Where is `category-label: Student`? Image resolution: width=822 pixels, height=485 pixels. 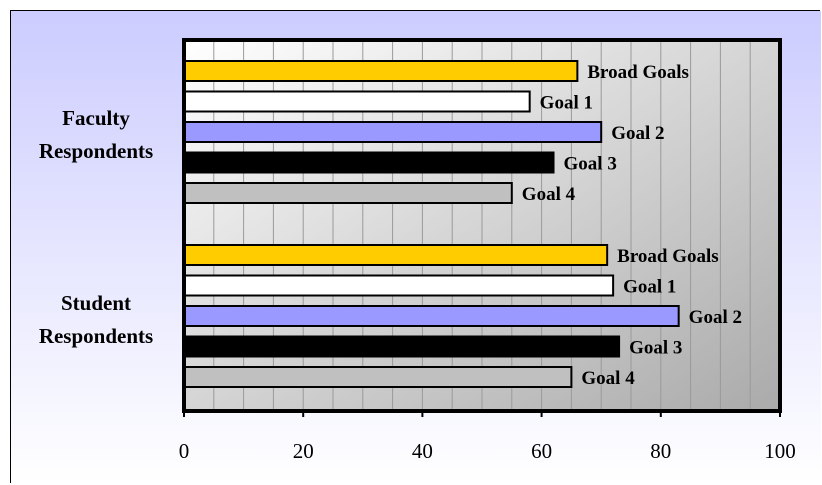
category-label: Student is located at coordinates (96, 303).